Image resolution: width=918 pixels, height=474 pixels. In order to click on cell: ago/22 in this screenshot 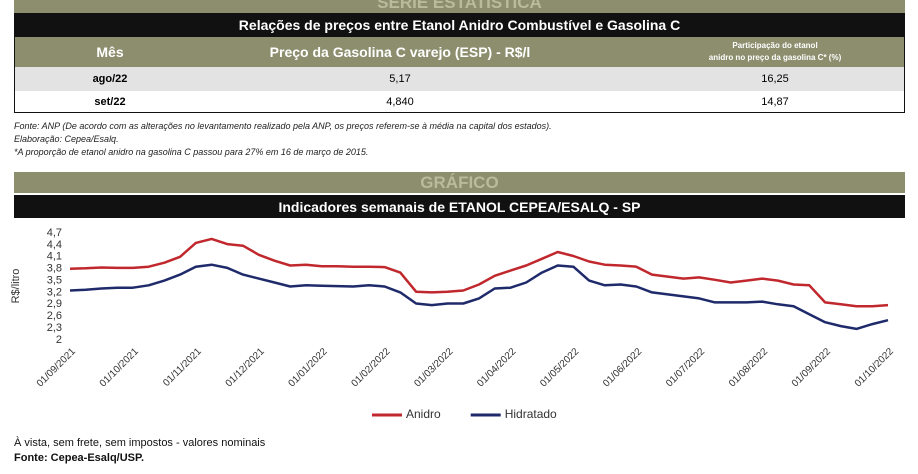, I will do `click(110, 79)`.